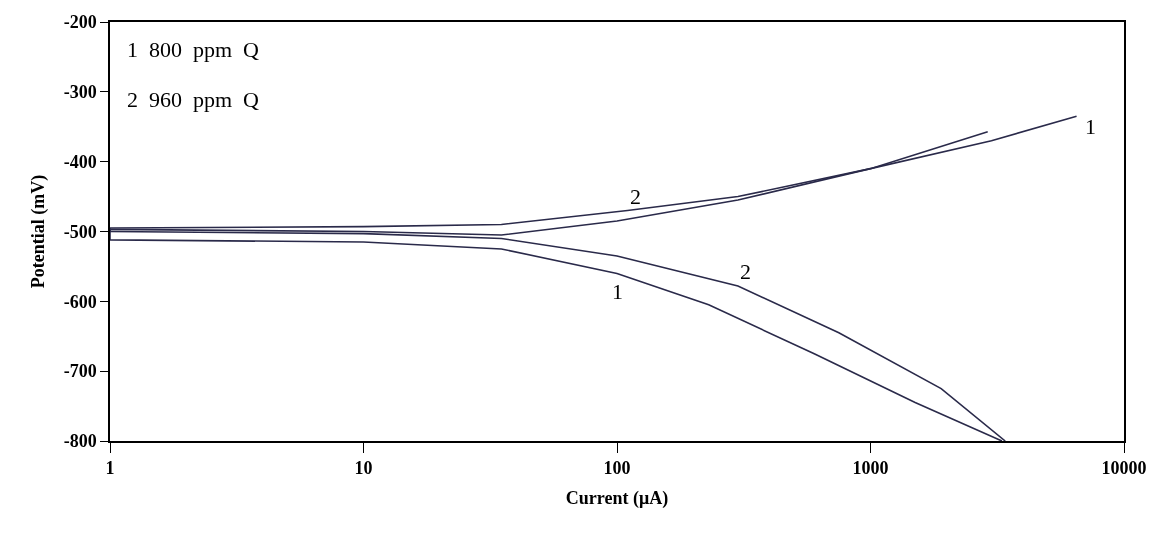 The height and width of the screenshot is (533, 1158). I want to click on y-tick-label: -600, so click(80, 301).